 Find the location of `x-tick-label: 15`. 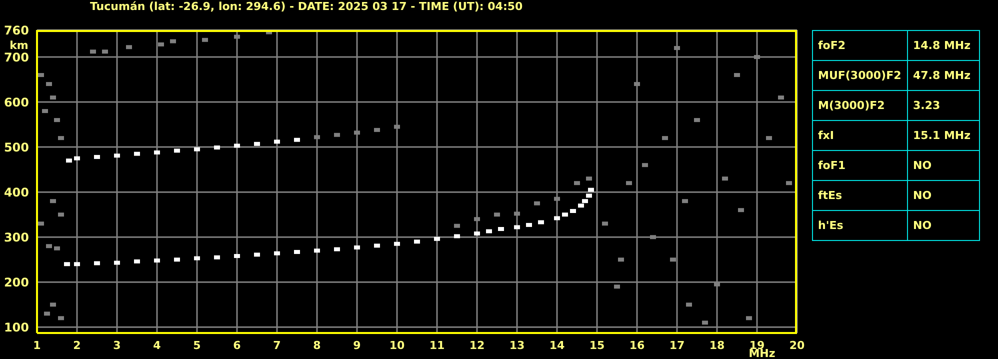

x-tick-label: 15 is located at coordinates (597, 345).